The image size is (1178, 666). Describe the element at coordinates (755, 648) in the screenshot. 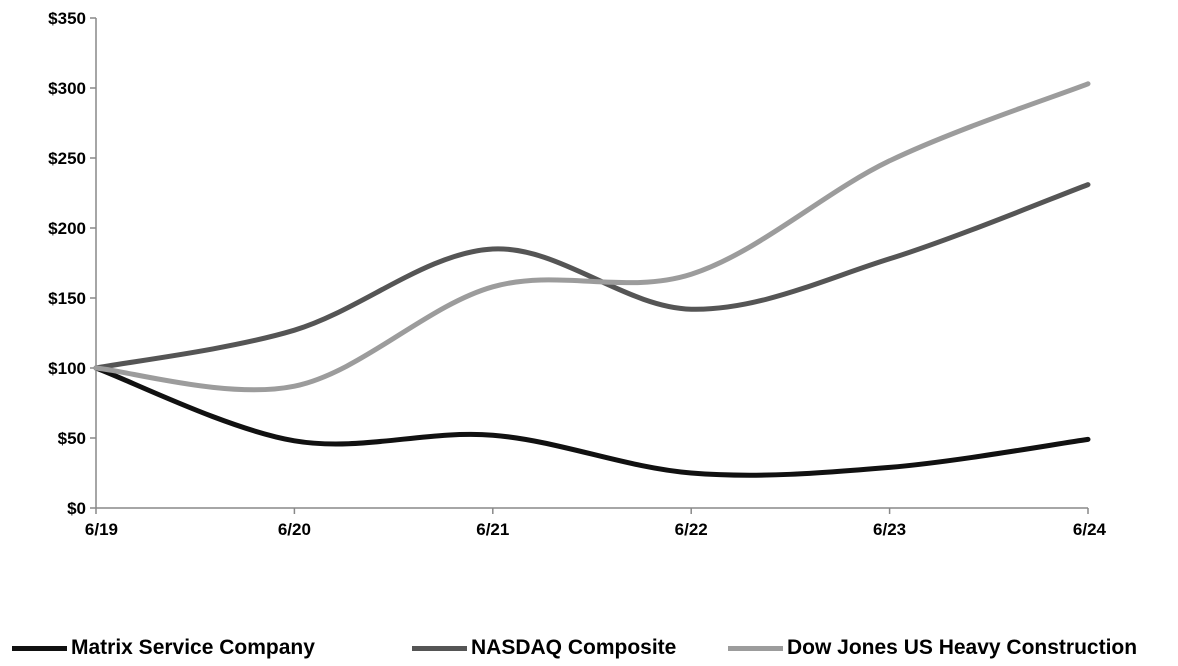

I see `legend-swatch-dowjones` at that location.